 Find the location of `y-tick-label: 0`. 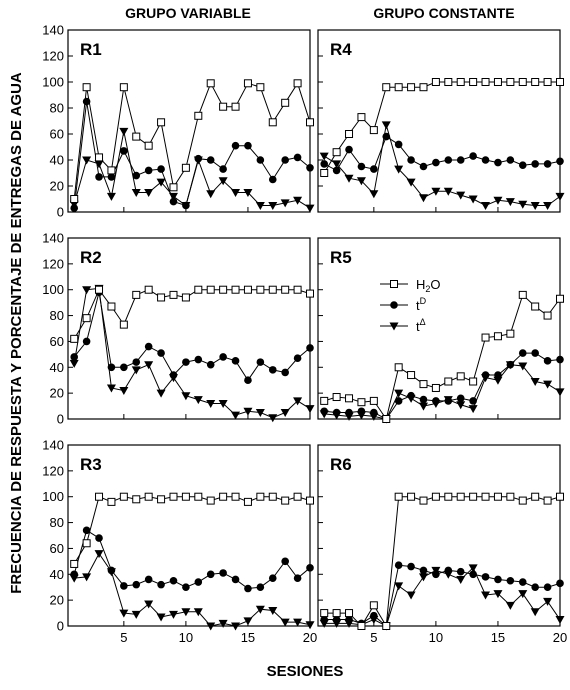

y-tick-label: 0 is located at coordinates (60, 212).